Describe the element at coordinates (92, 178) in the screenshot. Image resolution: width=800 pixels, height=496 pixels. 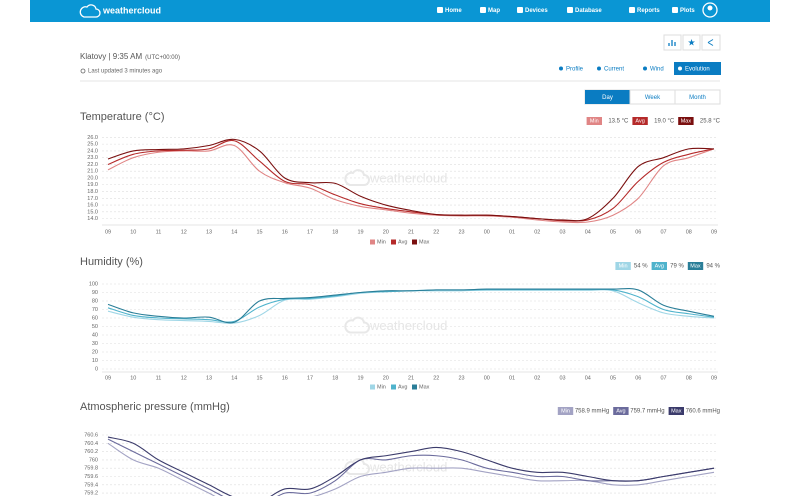
I see `y-tick-label: 20.0` at that location.